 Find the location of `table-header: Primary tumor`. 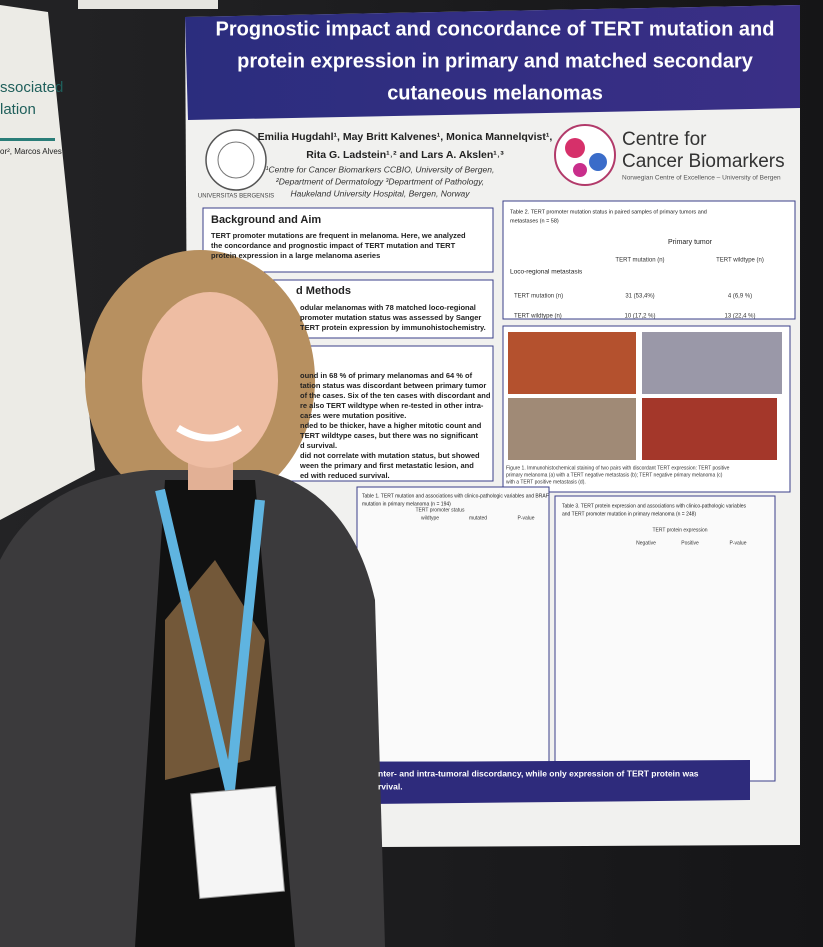

table-header: Primary tumor is located at coordinates (690, 242).